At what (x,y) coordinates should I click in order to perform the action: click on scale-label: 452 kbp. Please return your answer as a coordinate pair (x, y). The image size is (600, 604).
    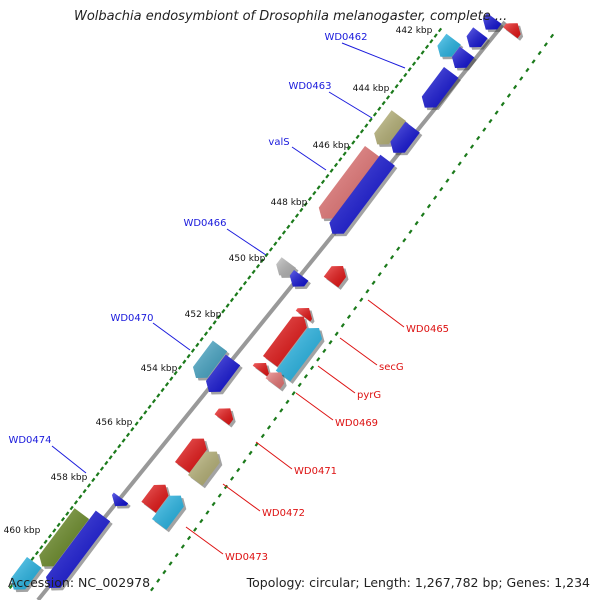
    Looking at the image, I should click on (203, 315).